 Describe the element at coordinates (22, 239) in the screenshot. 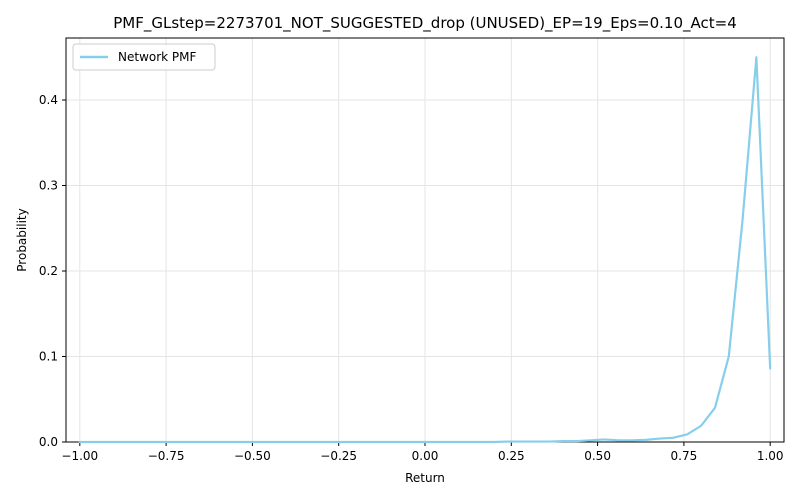

I see `y-axis-label: Probability` at that location.